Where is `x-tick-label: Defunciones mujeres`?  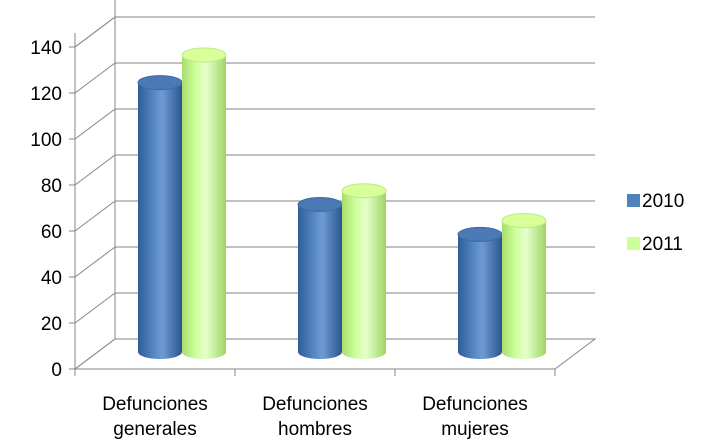 x-tick-label: Defunciones mujeres is located at coordinates (475, 417).